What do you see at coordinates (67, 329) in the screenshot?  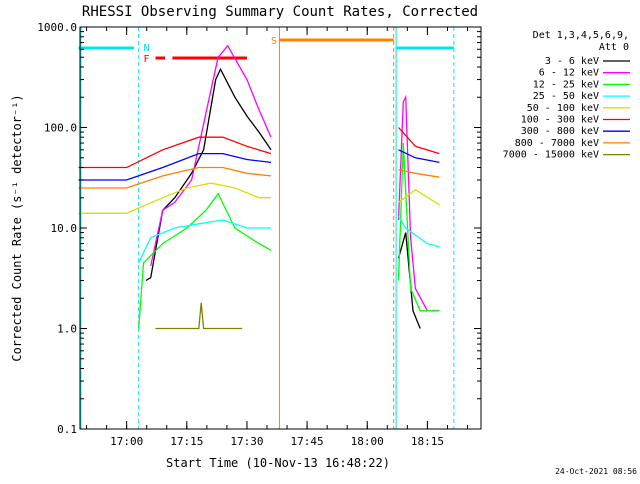 I see `y-tick-label: 1.0` at bounding box center [67, 329].